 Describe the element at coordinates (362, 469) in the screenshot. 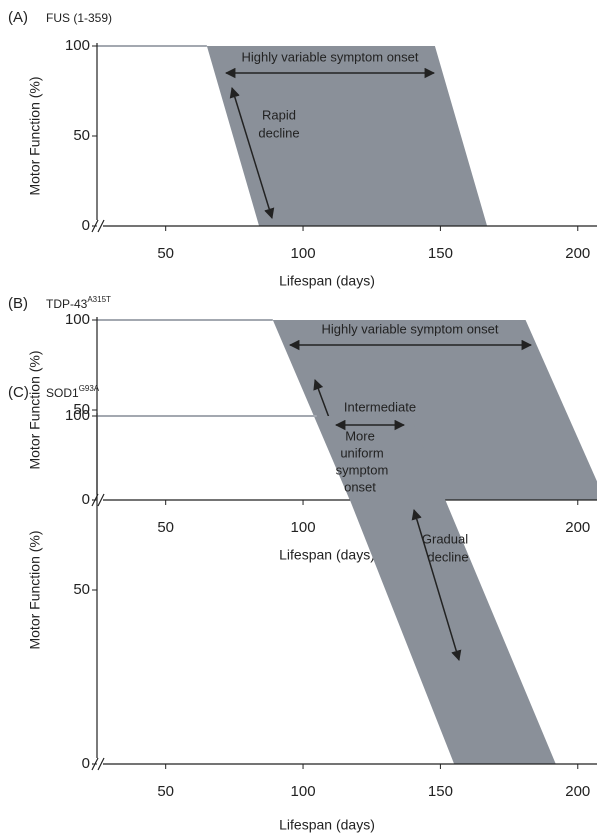

I see `annotation: symptom` at that location.